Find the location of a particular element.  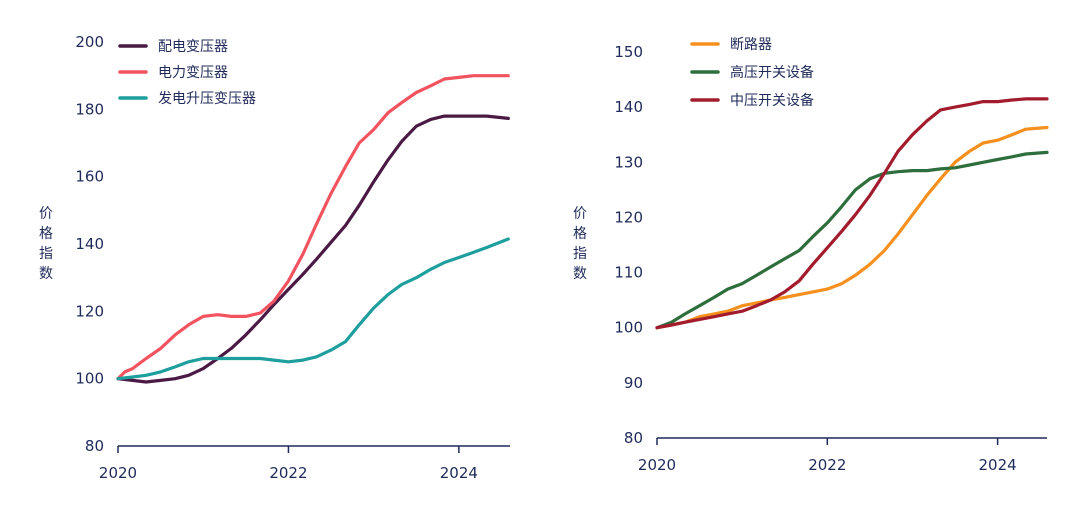

legend-label: 断路器 is located at coordinates (751, 45).